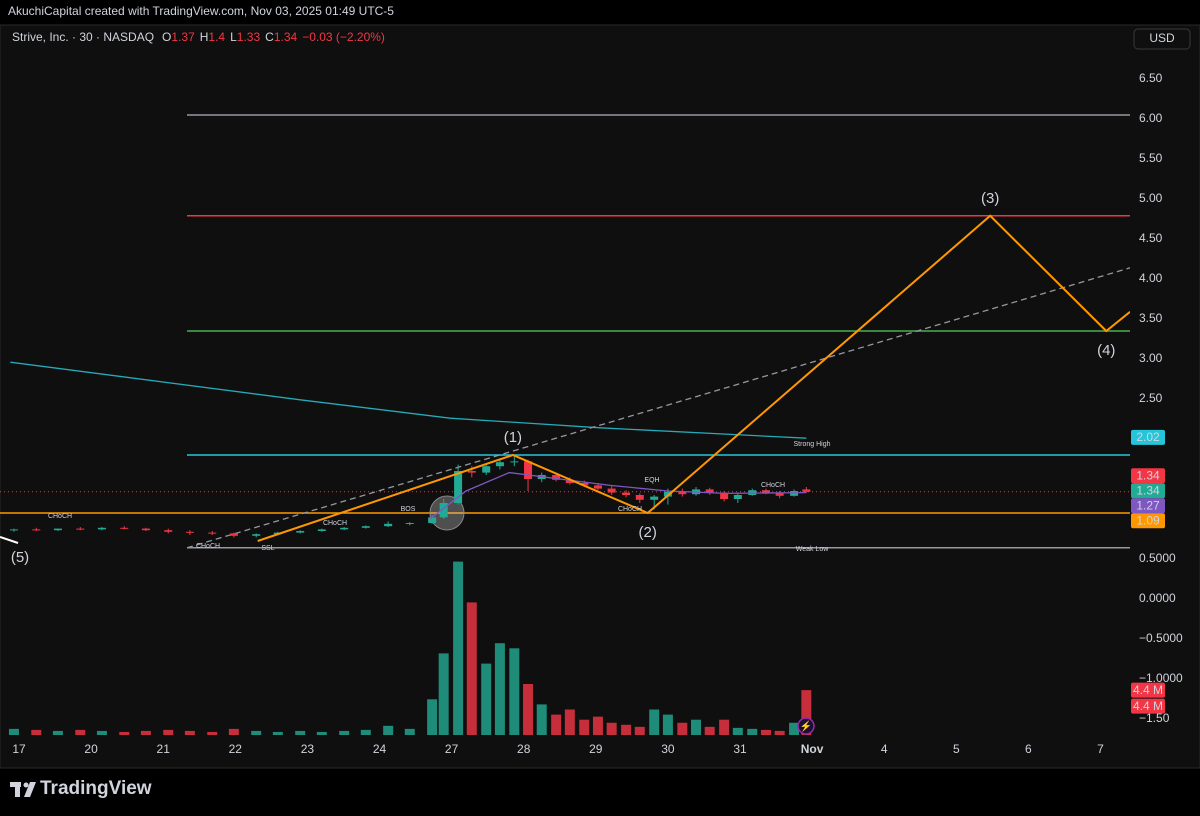 The width and height of the screenshot is (1200, 816). I want to click on annotation: SSL, so click(267, 548).